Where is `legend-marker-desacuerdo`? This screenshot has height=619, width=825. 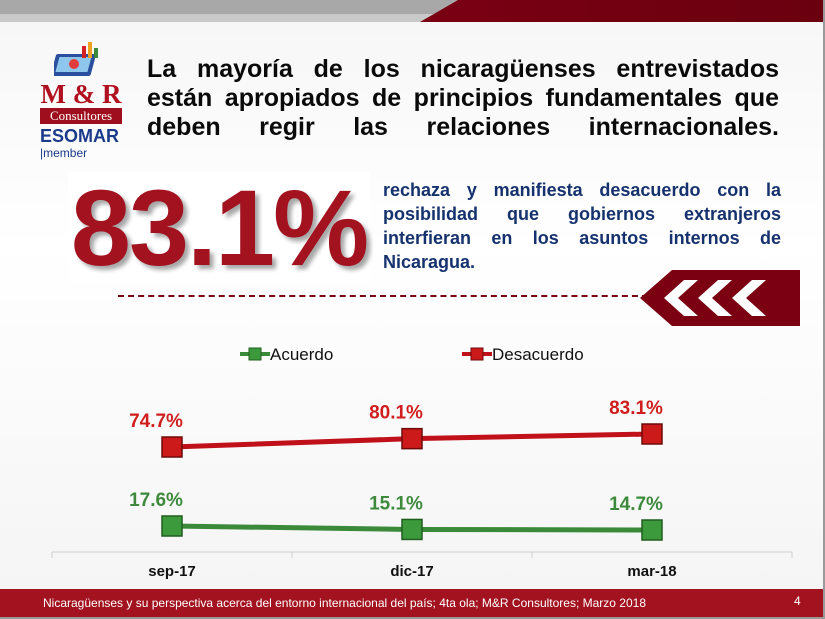
legend-marker-desacuerdo is located at coordinates (477, 354).